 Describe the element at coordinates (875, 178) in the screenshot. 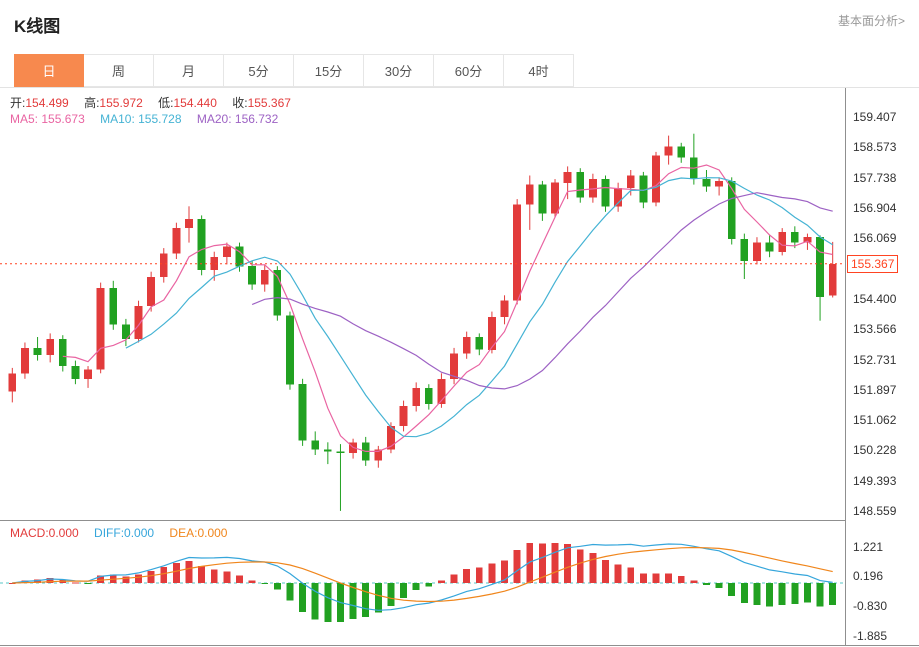

I see `price-axis-tick: 157.738` at that location.